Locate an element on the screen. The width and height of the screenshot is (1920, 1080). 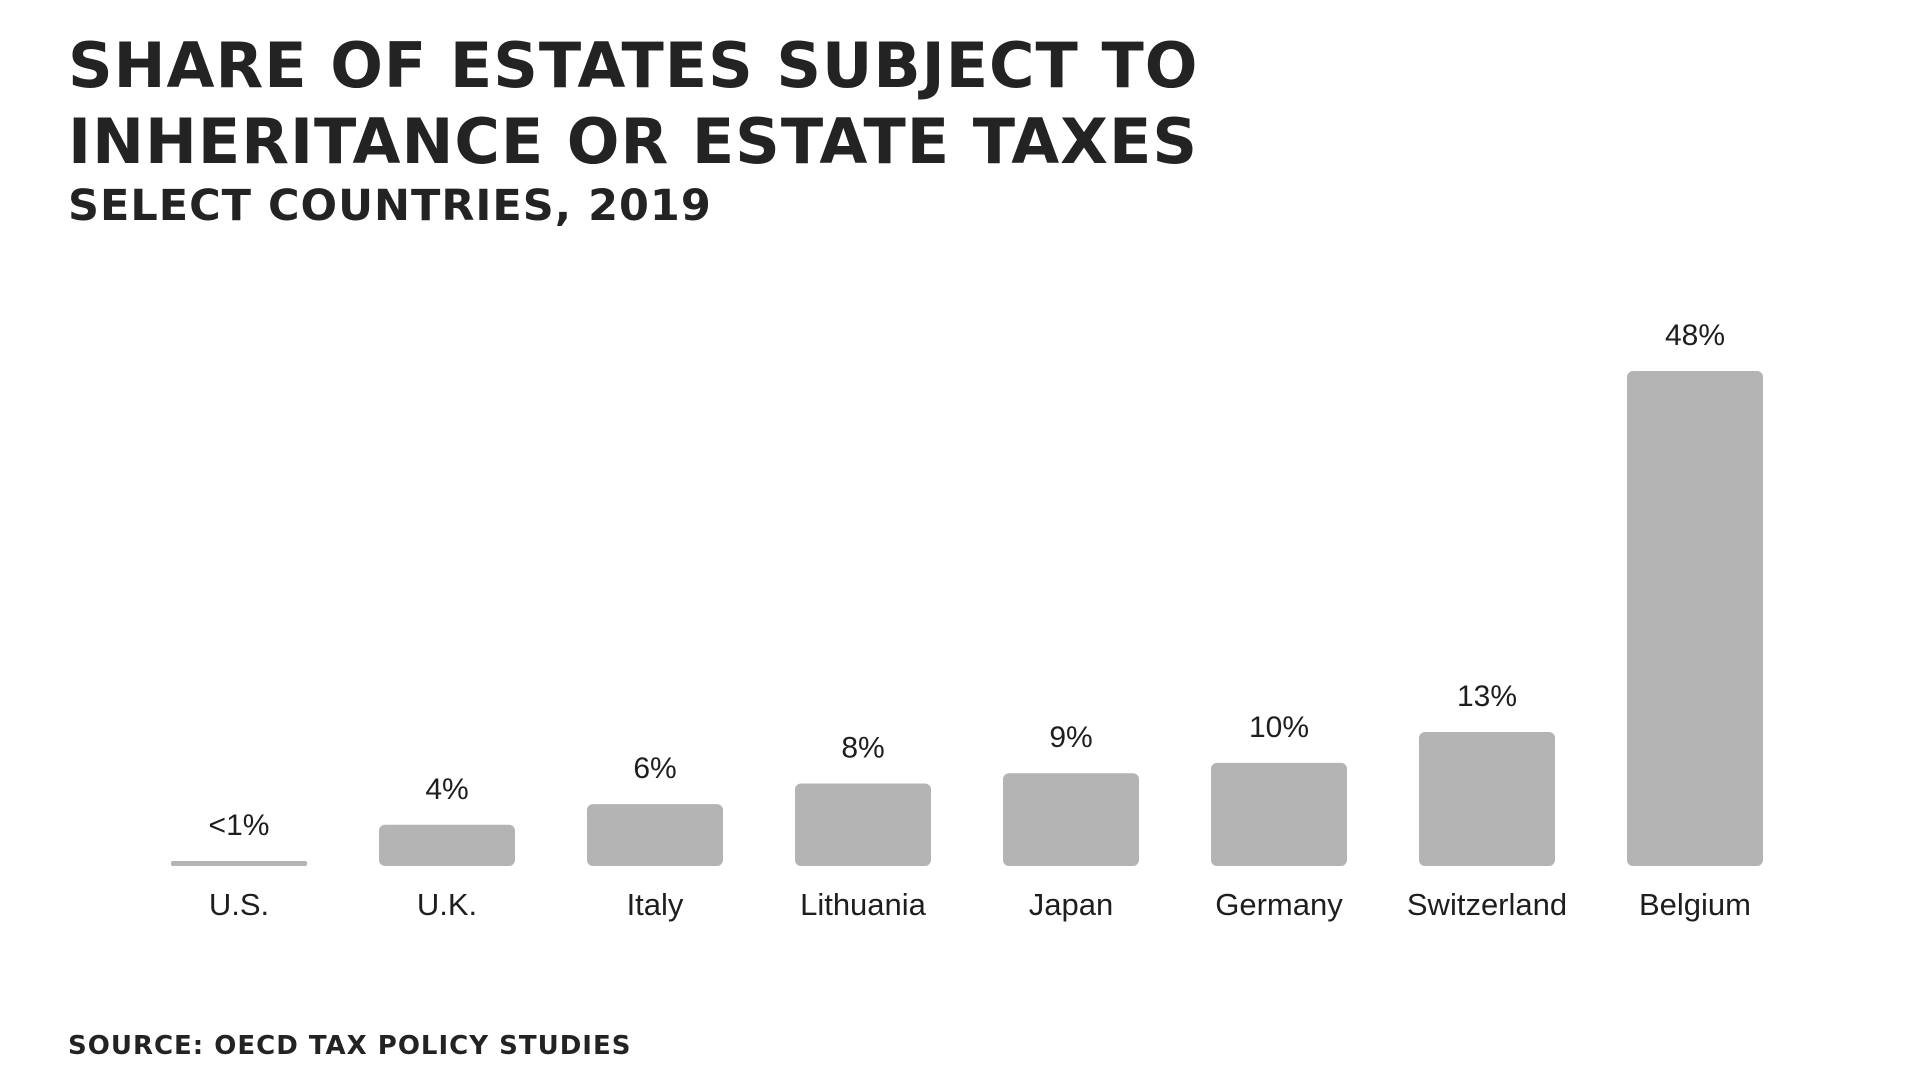
bar-italy is located at coordinates (655, 835).